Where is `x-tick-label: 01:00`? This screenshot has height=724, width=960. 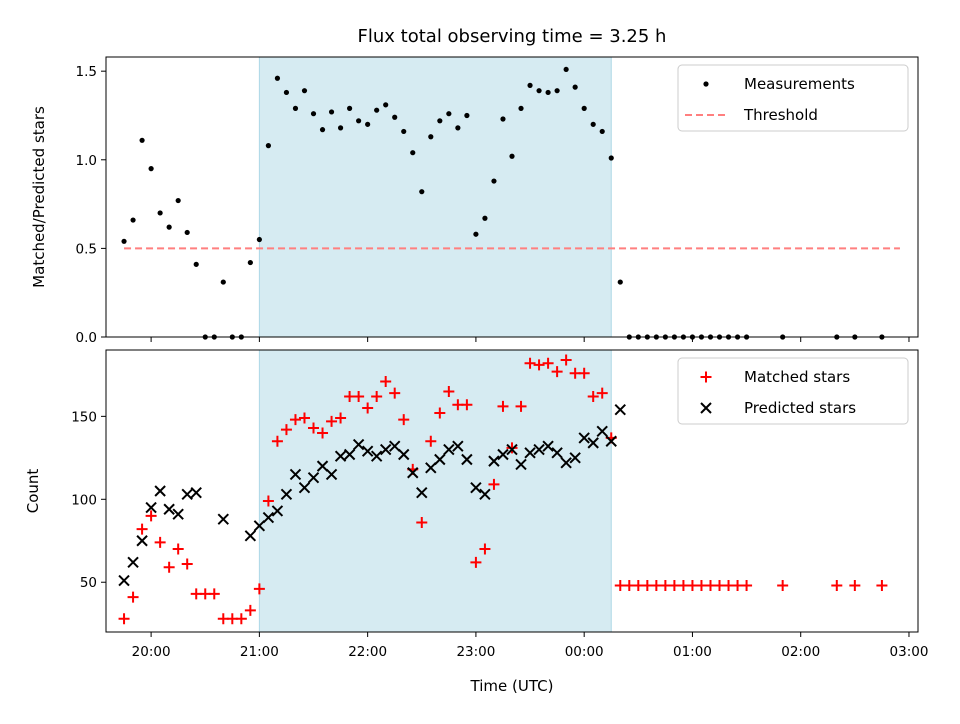 x-tick-label: 01:00 is located at coordinates (692, 652).